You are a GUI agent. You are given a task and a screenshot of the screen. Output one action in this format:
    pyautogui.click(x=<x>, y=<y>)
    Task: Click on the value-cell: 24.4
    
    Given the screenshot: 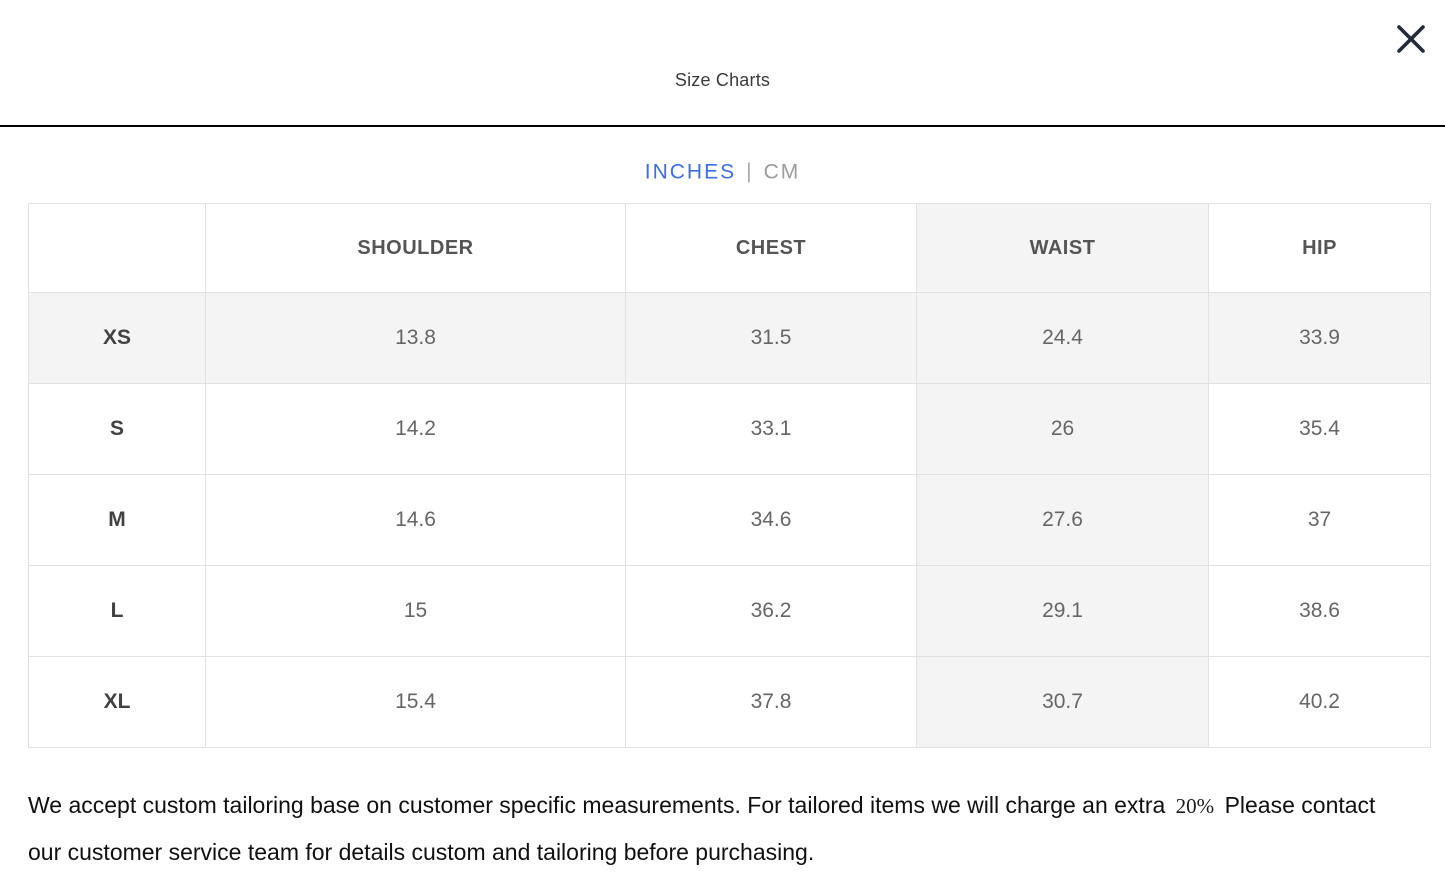 What is the action you would take?
    pyautogui.click(x=1062, y=338)
    